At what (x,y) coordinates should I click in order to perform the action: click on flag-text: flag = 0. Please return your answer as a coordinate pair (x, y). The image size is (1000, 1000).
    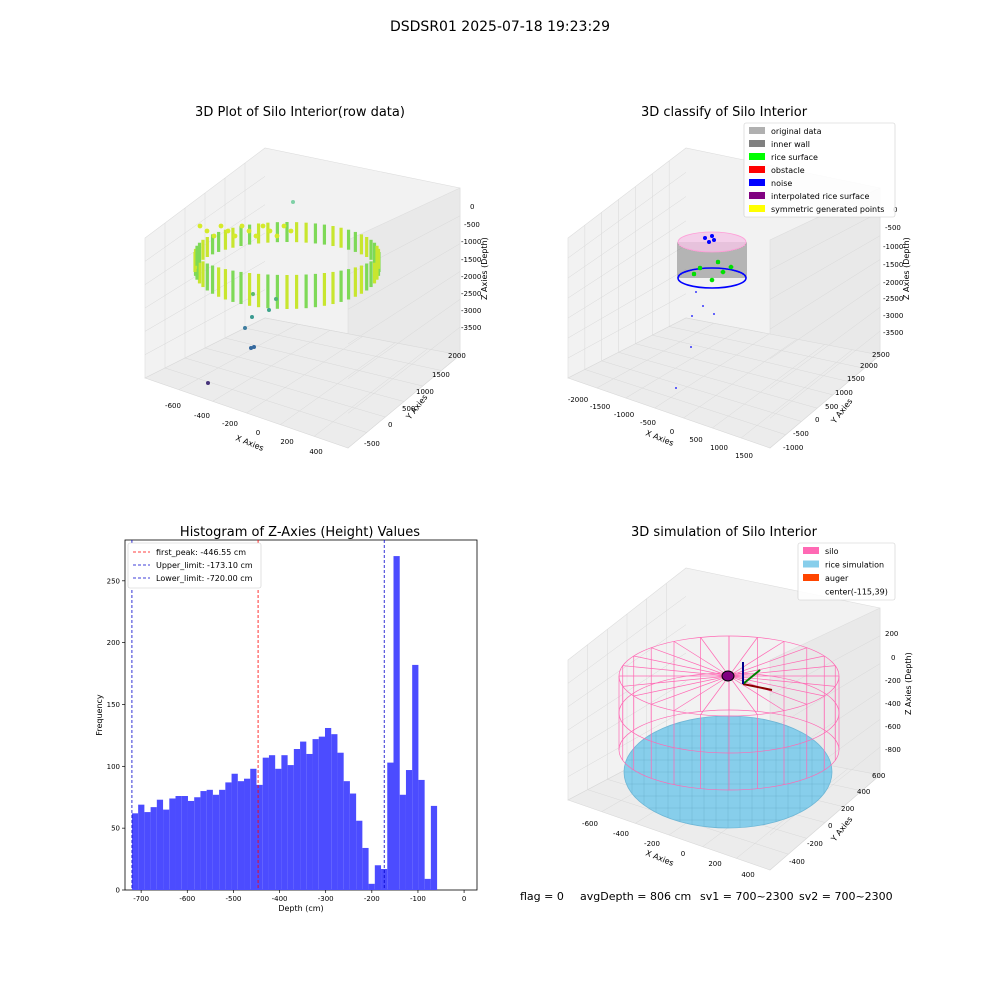
    Looking at the image, I should click on (542, 896).